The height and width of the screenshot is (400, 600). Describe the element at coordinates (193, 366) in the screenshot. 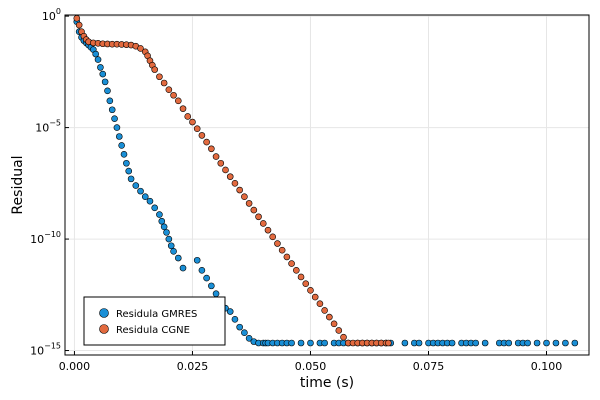

I see `x-tick-label: 0.025` at that location.